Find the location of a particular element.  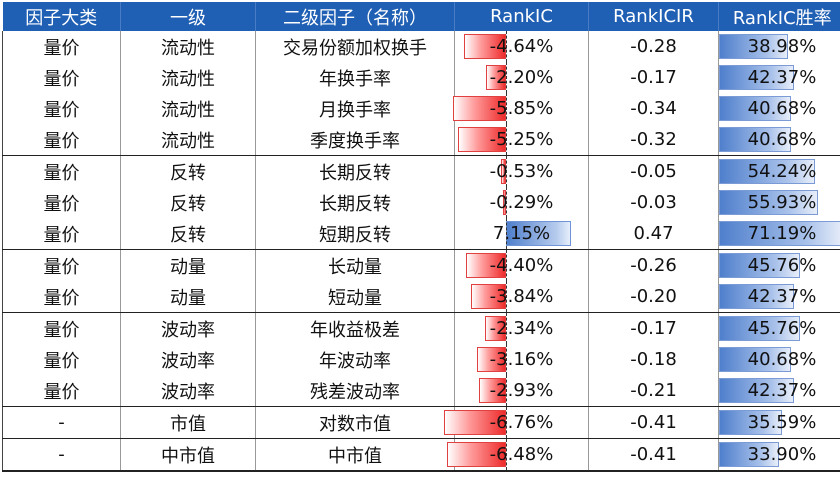

cell-rankicir: -0.03 is located at coordinates (654, 202).